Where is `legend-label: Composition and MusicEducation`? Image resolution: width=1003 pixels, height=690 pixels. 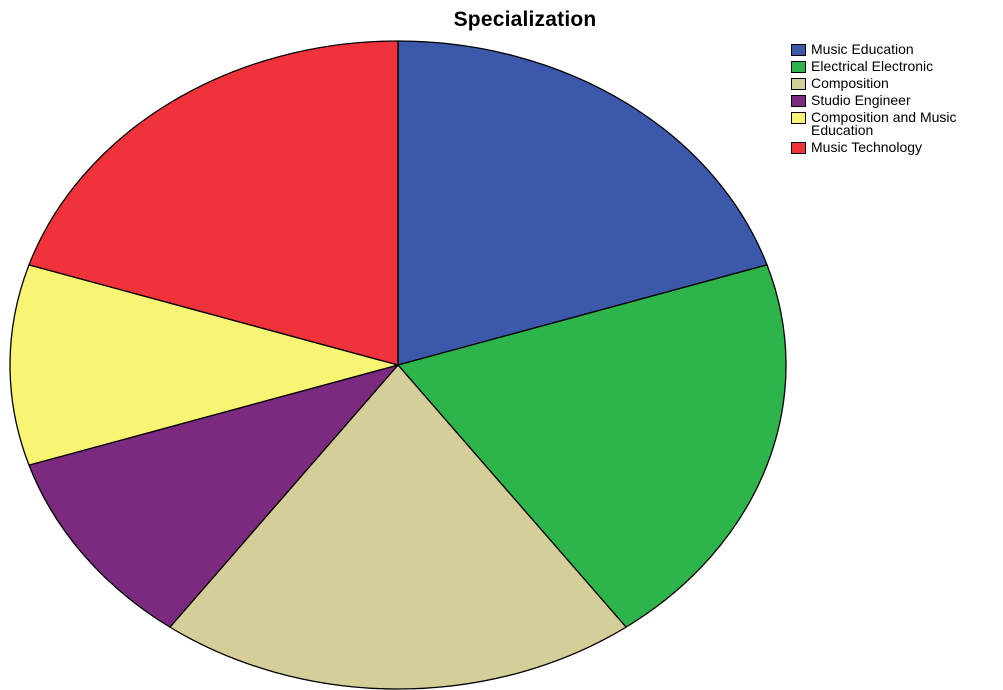 legend-label: Composition and MusicEducation is located at coordinates (906, 124).